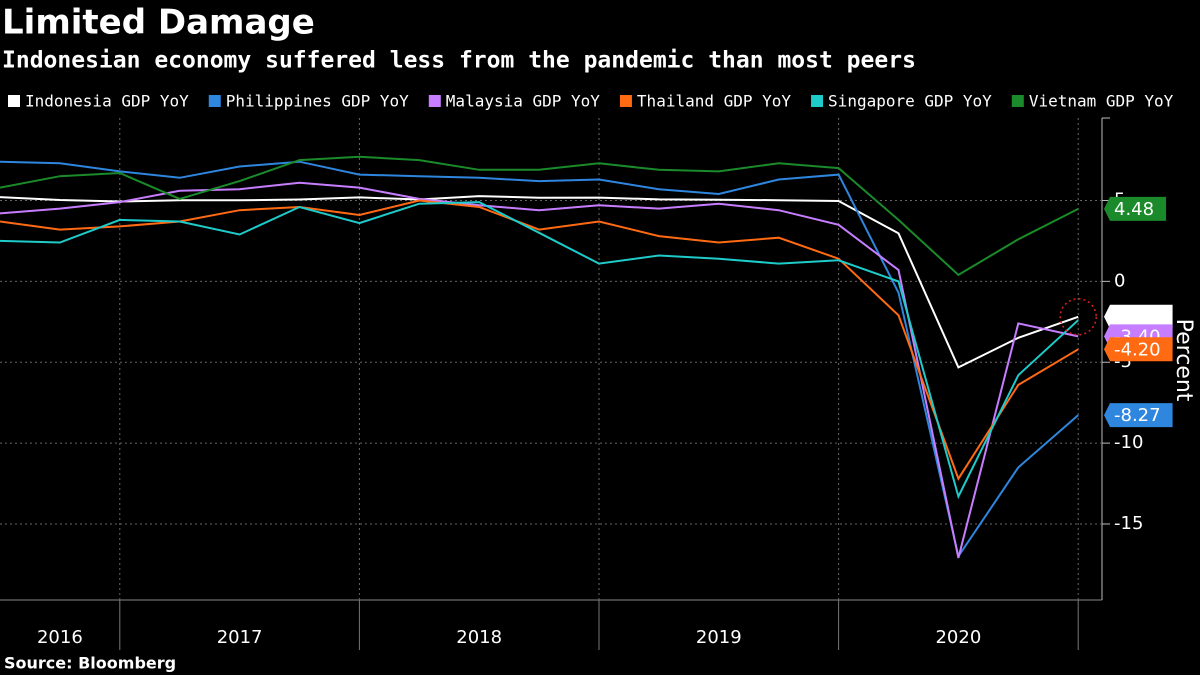 The image size is (1200, 675). What do you see at coordinates (714, 101) in the screenshot?
I see `legend-label: Thailand GDP YoY` at bounding box center [714, 101].